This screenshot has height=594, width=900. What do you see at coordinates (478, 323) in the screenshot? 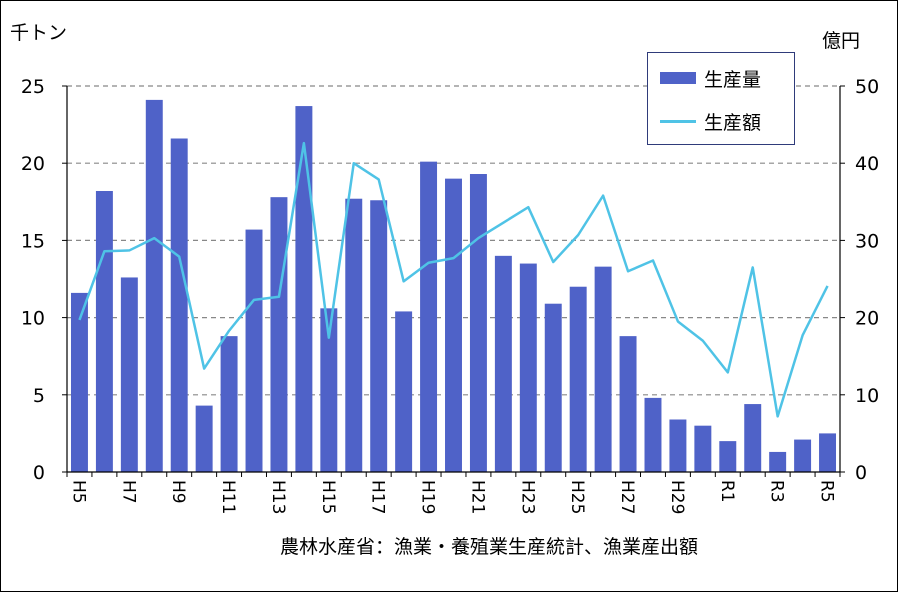
I see `bar-H21` at bounding box center [478, 323].